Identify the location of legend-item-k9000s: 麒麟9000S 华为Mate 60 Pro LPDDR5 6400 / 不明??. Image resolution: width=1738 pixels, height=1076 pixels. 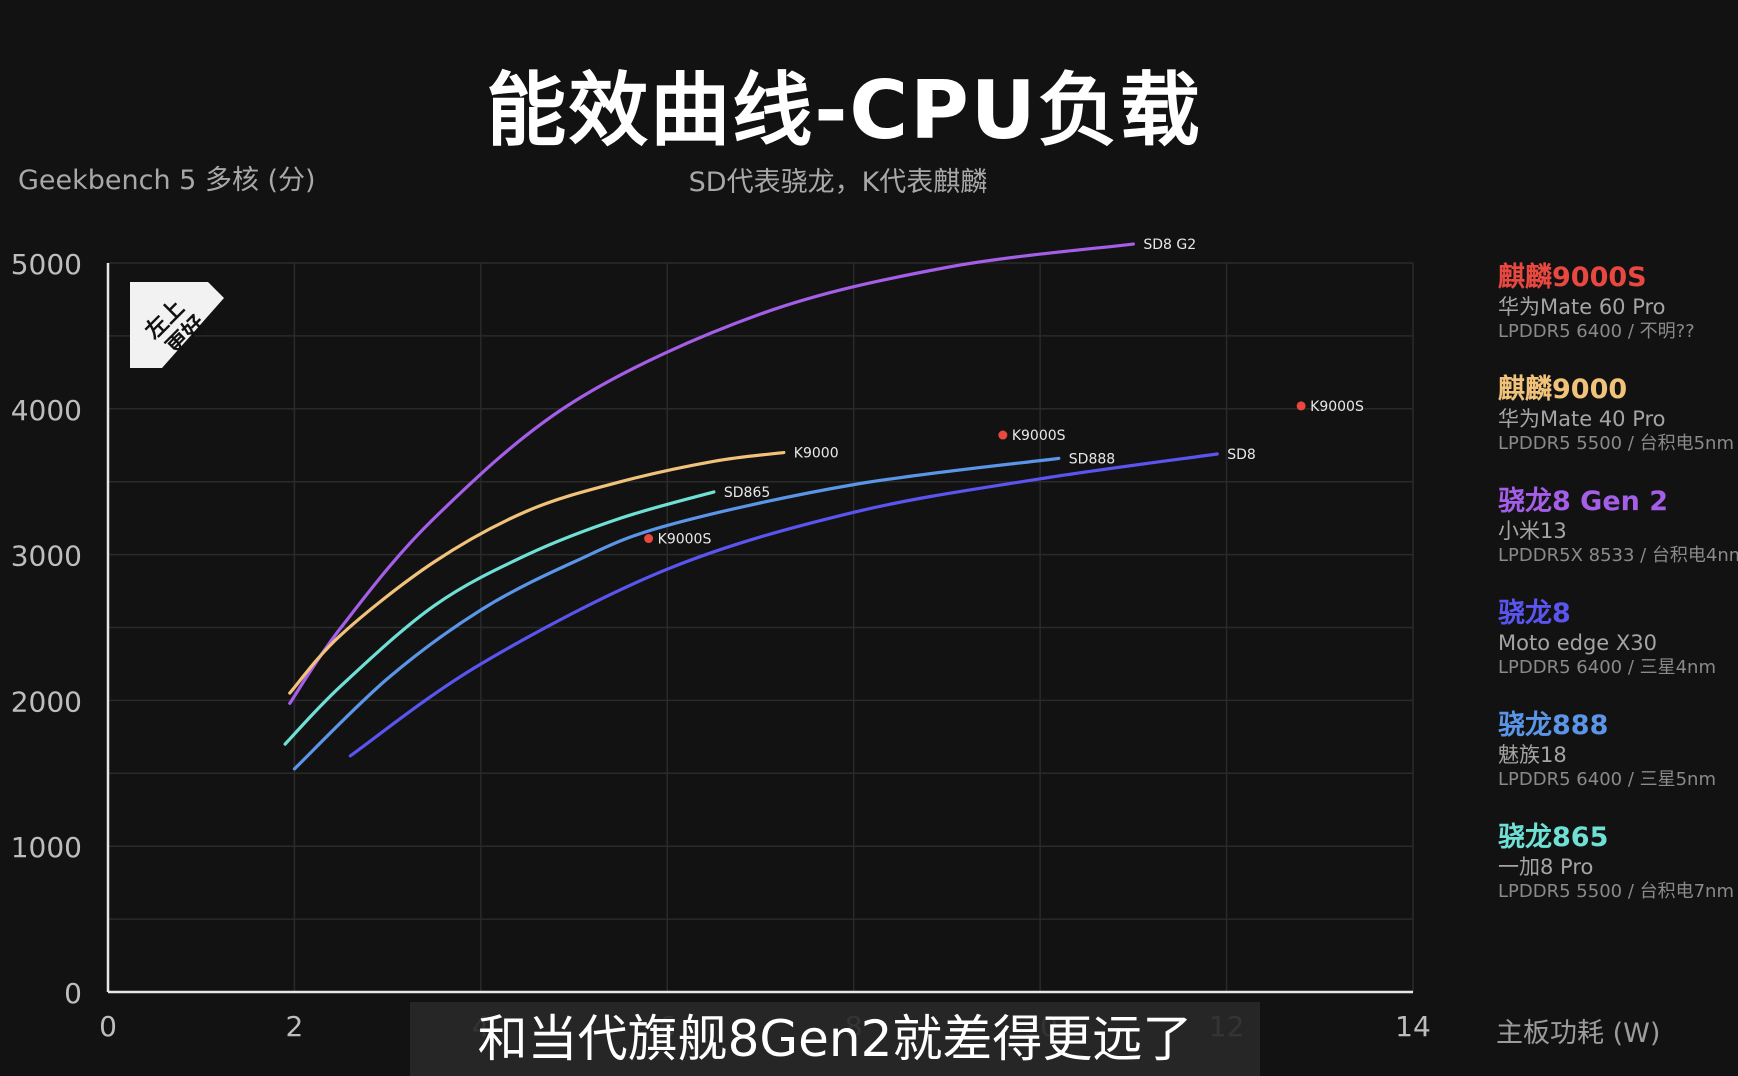
(1618, 318).